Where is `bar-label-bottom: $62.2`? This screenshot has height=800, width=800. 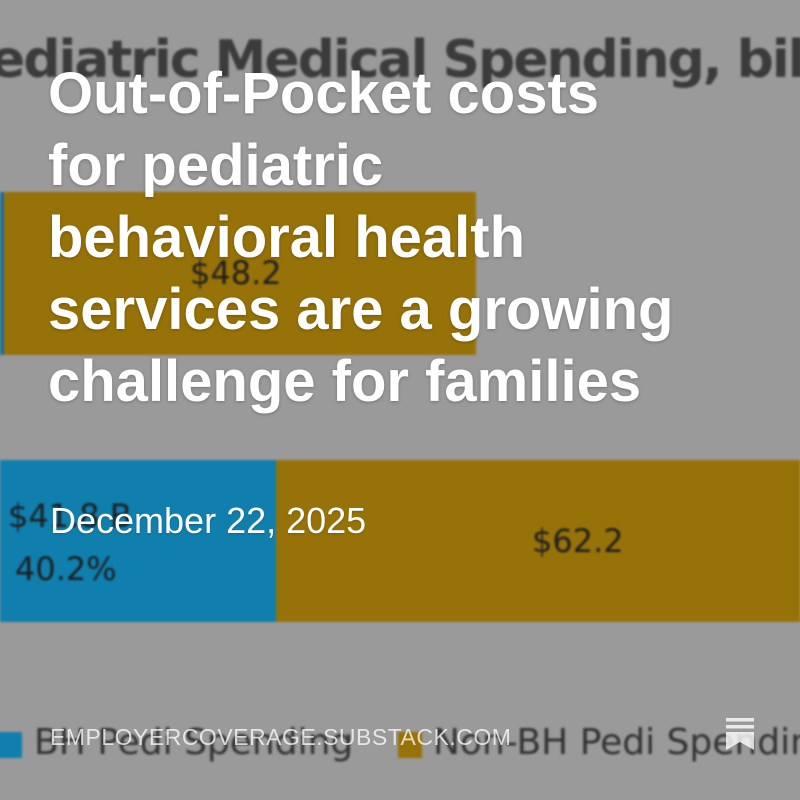 bar-label-bottom: $62.2 is located at coordinates (578, 541).